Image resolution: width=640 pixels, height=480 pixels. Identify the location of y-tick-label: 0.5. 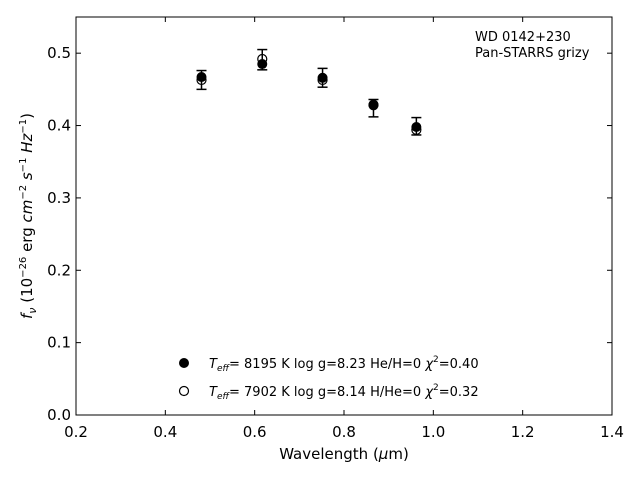
(59, 53).